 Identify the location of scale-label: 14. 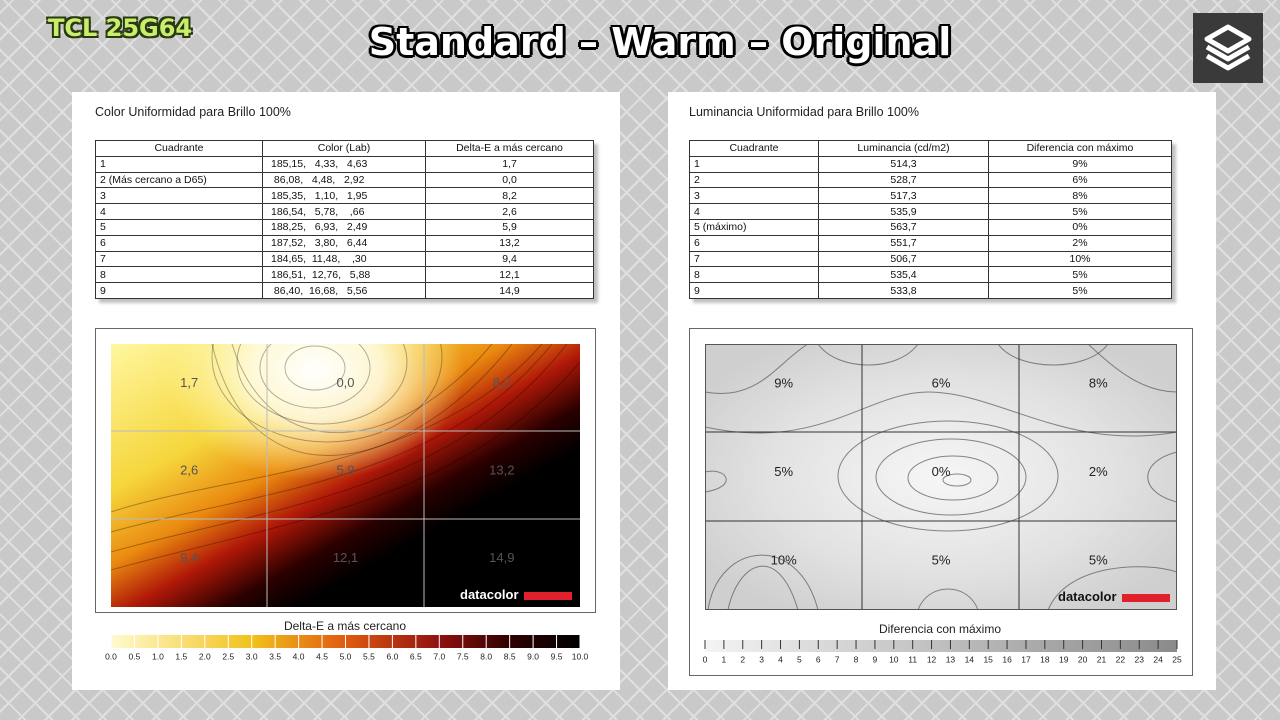
(970, 659).